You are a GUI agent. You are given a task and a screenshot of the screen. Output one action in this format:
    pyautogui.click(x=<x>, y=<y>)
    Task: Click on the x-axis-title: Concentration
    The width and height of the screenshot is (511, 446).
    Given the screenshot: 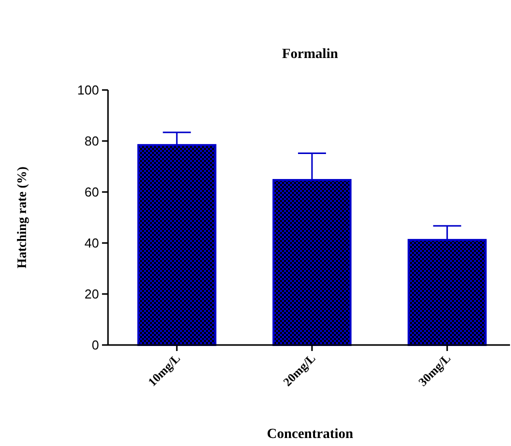 What is the action you would take?
    pyautogui.click(x=310, y=434)
    